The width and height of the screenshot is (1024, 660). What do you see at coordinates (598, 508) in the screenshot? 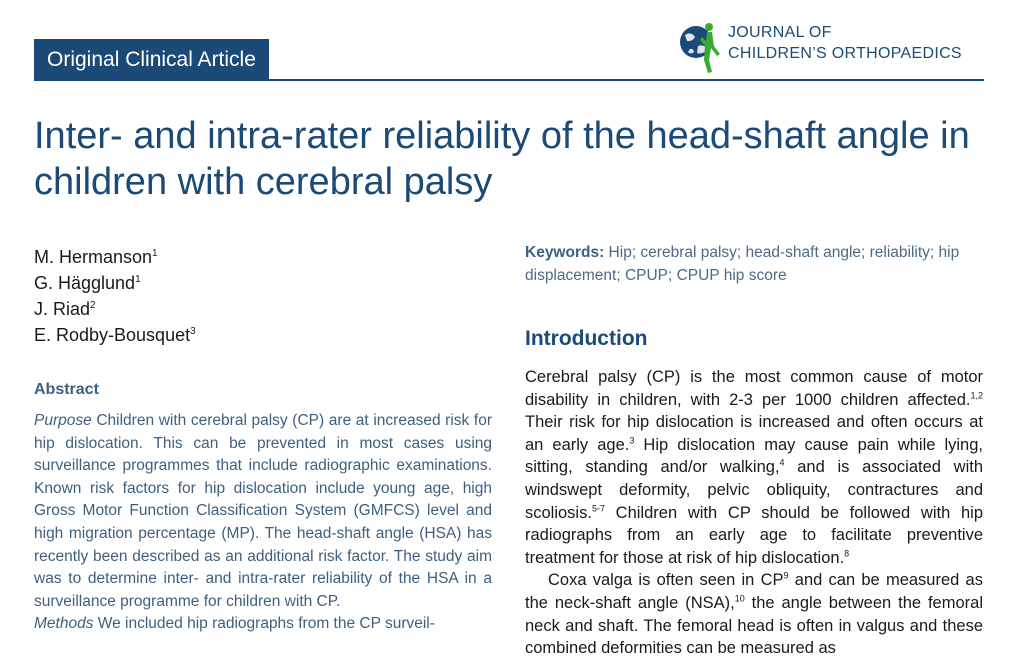
I see `citation-ref: 5-7` at bounding box center [598, 508].